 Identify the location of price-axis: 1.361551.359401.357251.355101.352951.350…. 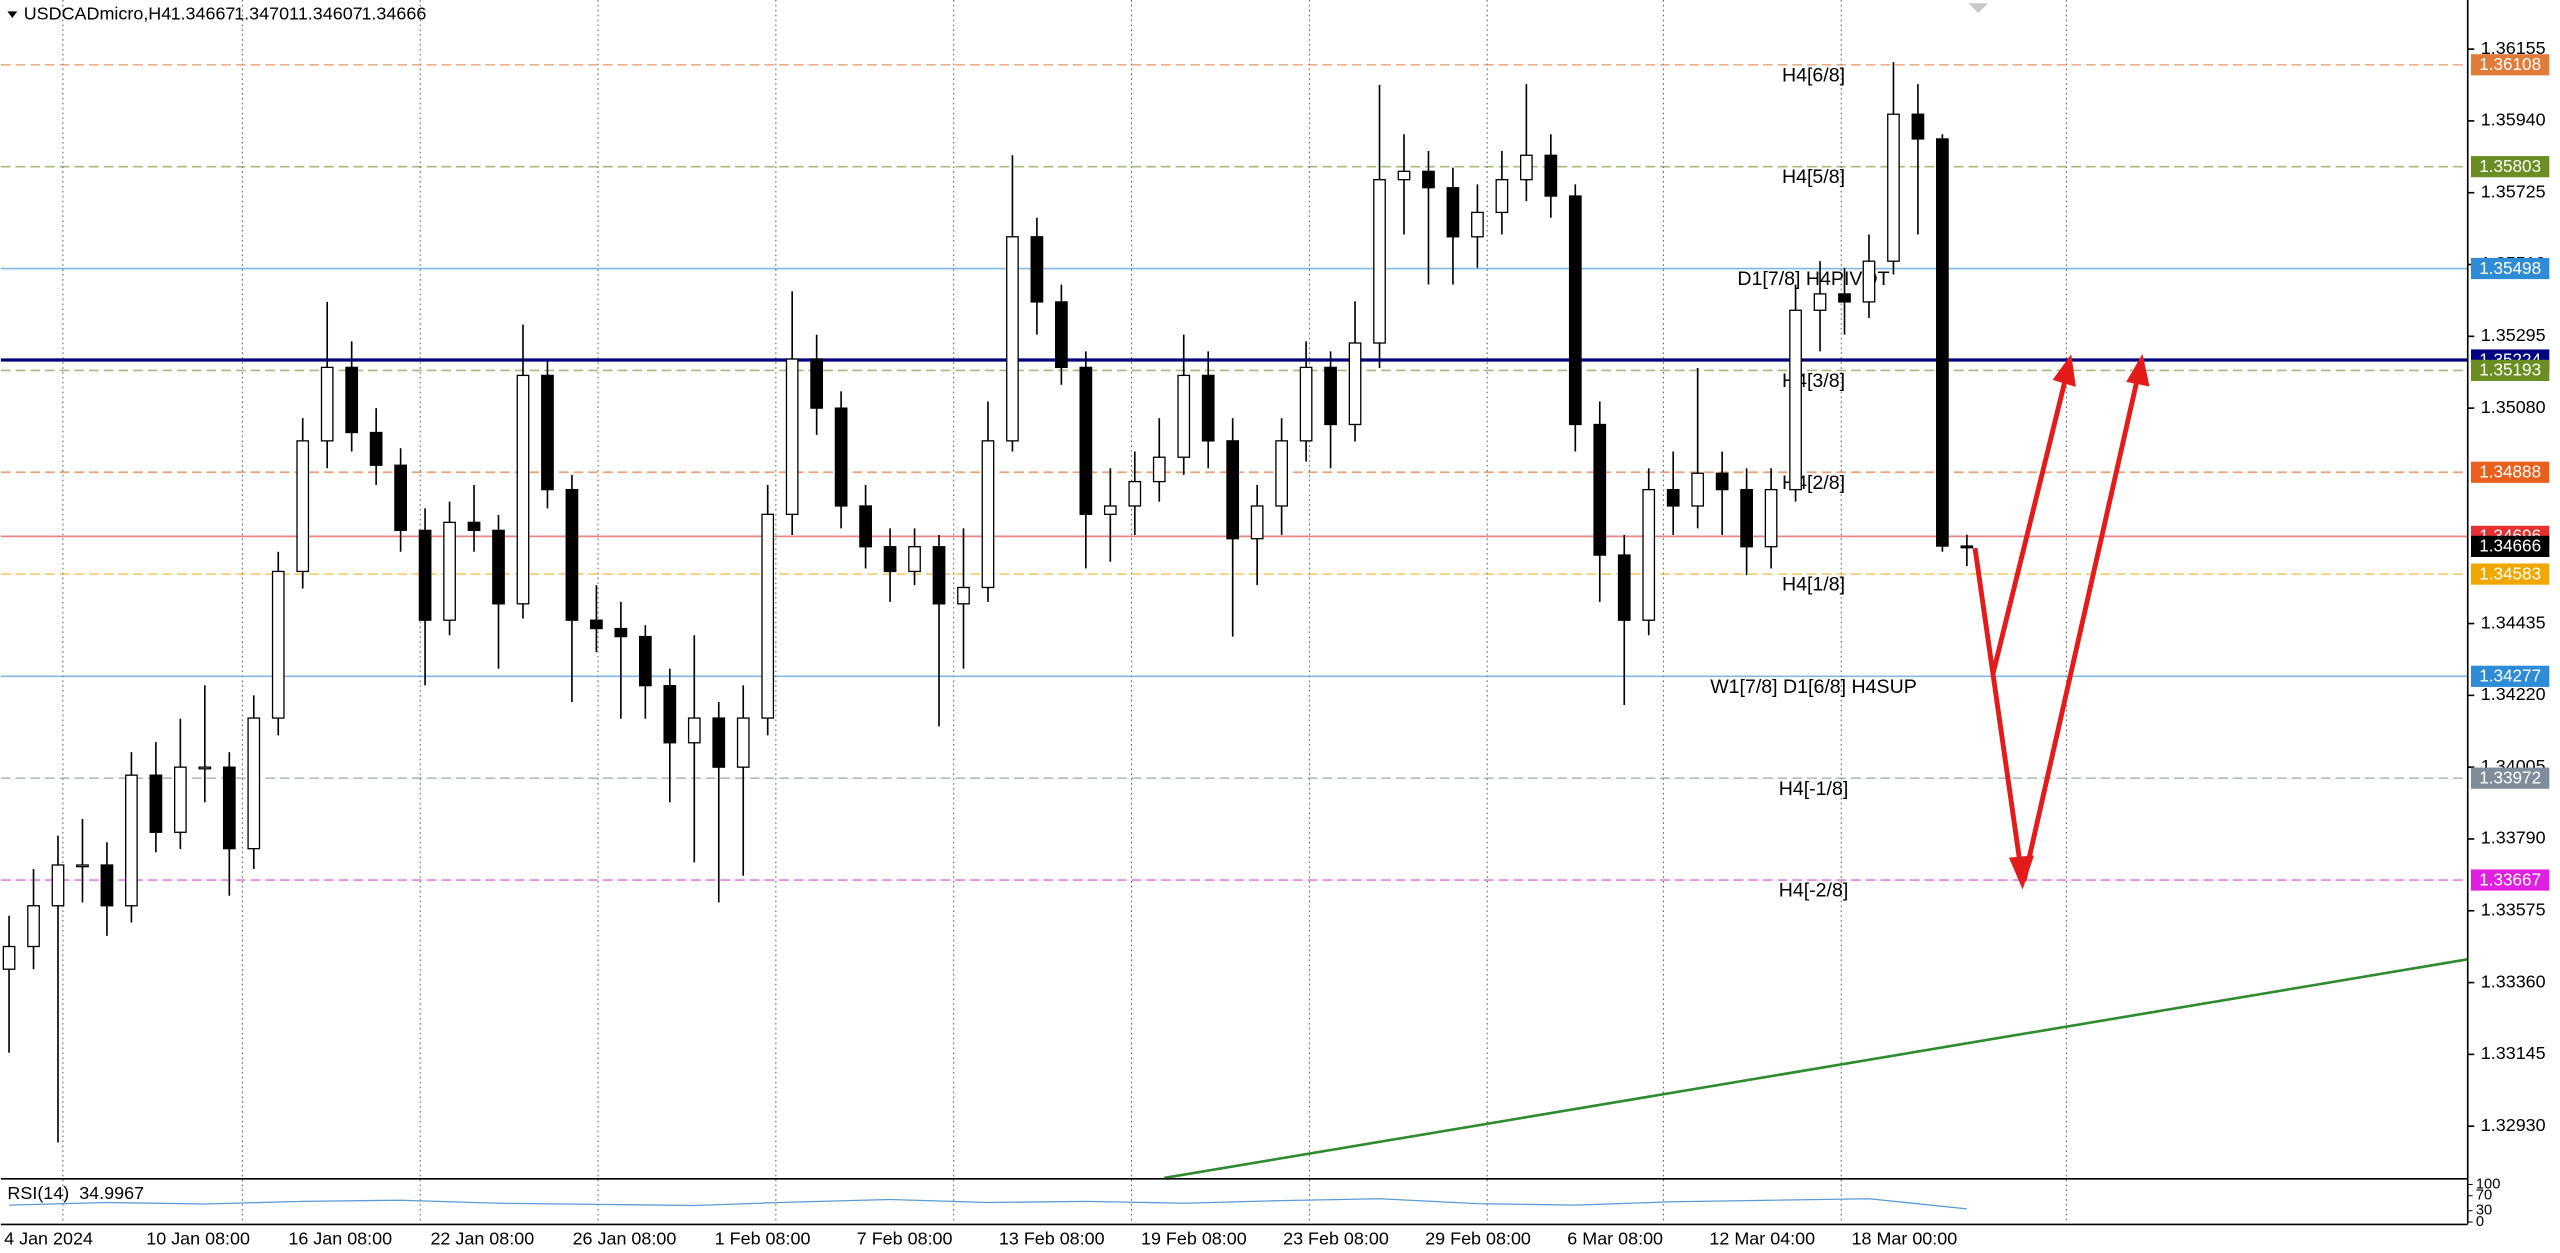
(2508, 586).